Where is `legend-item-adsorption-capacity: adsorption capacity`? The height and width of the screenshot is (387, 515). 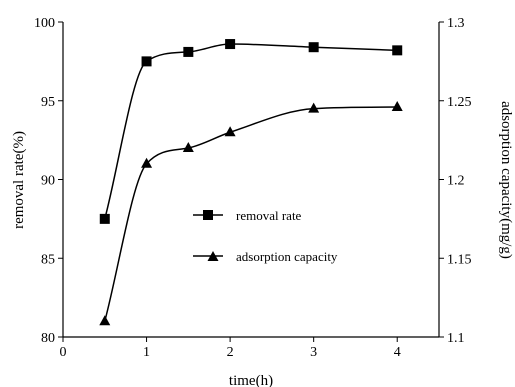 legend-item-adsorption-capacity: adsorption capacity is located at coordinates (265, 256).